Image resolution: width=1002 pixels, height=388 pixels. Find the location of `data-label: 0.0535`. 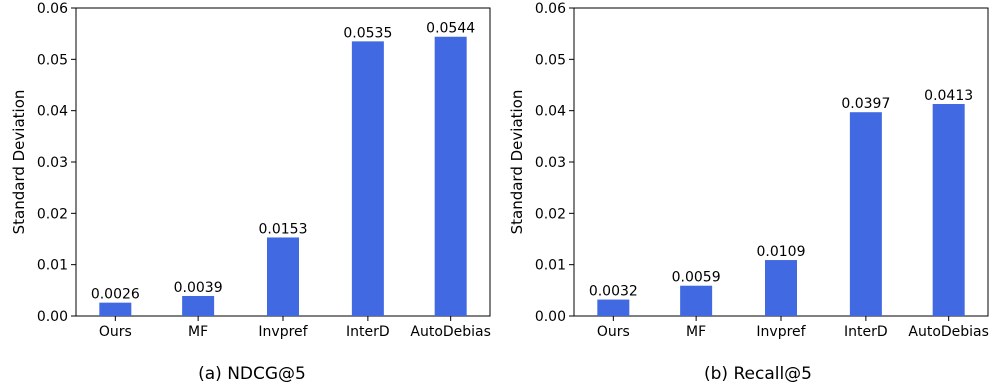

data-label: 0.0535 is located at coordinates (367, 33).